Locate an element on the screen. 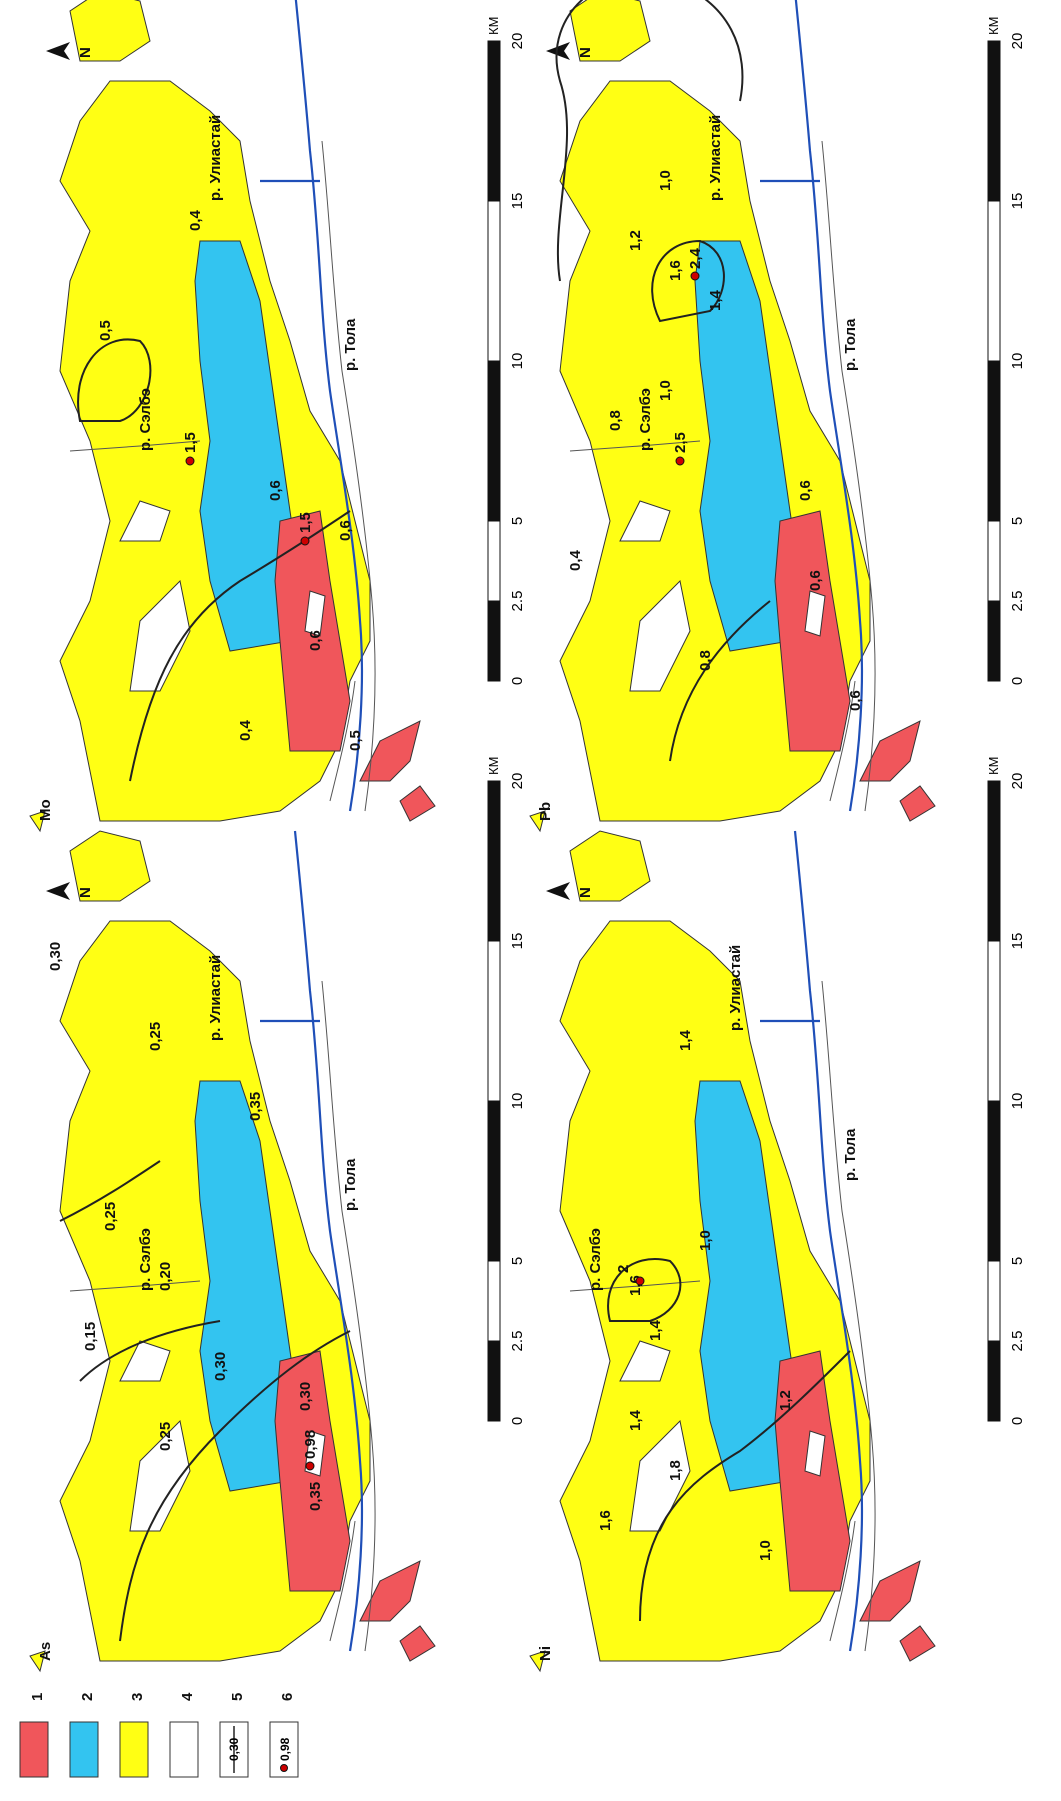  scale-bar-as: 0 2.5 5 10 15 20 КМ is located at coordinates (506, 1091).